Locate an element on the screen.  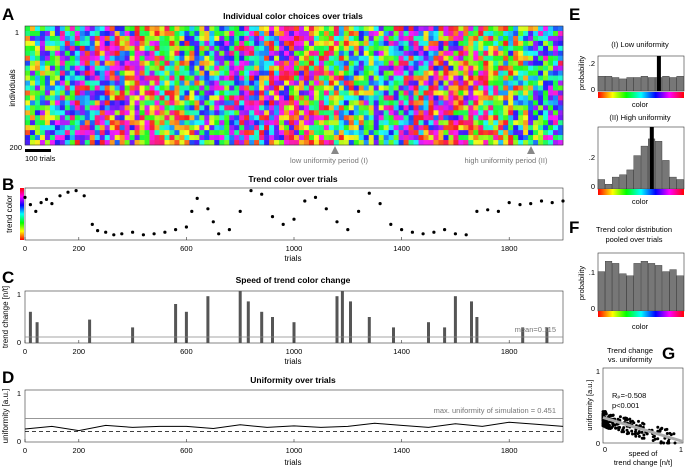
xtick-label: 600 is located at coordinates (186, 351).